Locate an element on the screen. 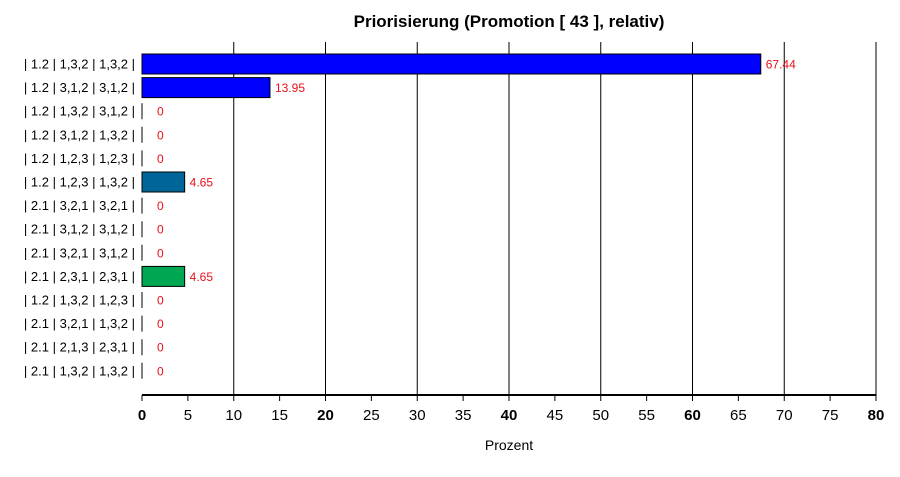 The width and height of the screenshot is (900, 477). category-label: | 1.2 | 1,3,2 | 3,1,2 | is located at coordinates (79, 111).